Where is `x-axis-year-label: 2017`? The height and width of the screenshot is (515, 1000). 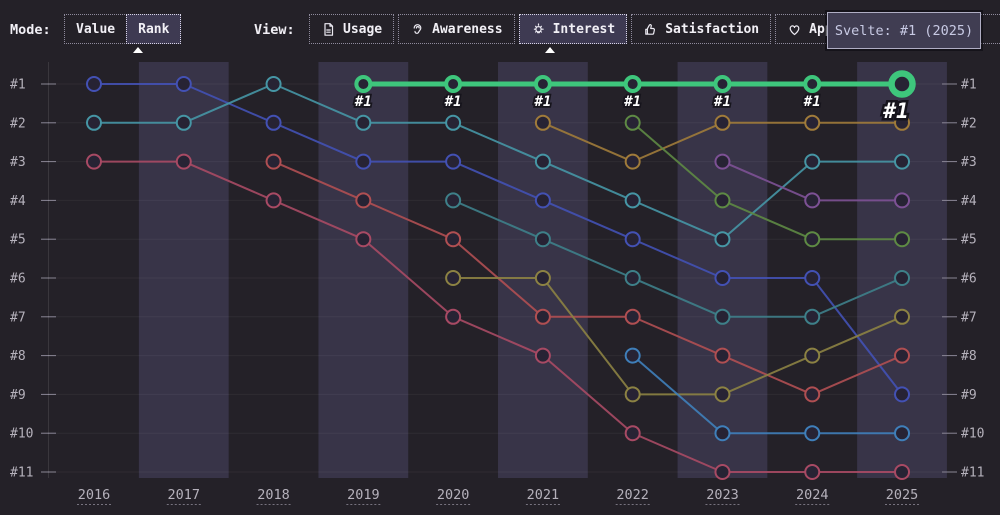
x-axis-year-label: 2017 is located at coordinates (184, 495).